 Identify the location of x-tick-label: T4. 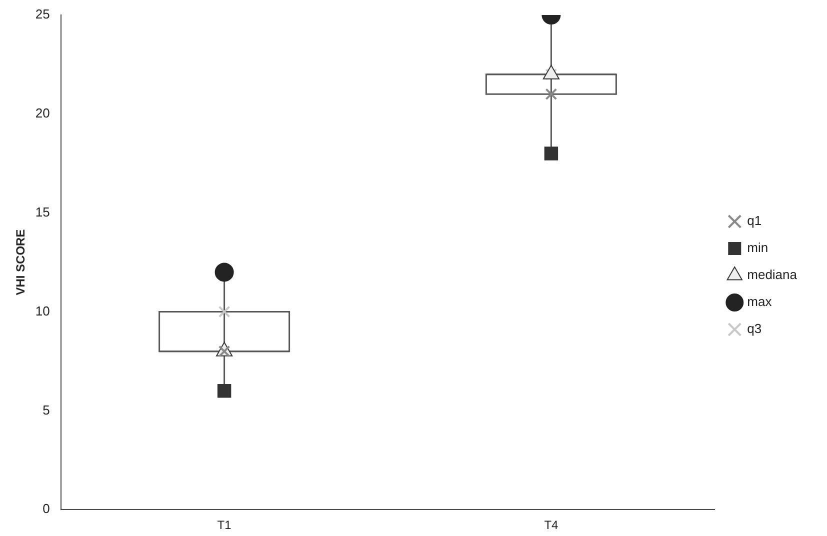
(551, 525).